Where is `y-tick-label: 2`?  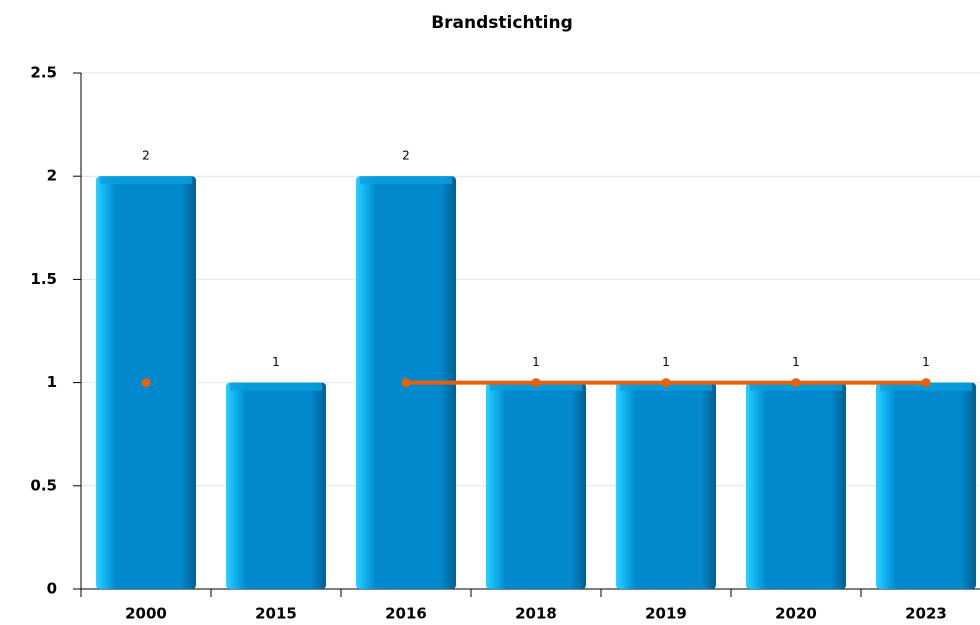
y-tick-label: 2 is located at coordinates (52, 176).